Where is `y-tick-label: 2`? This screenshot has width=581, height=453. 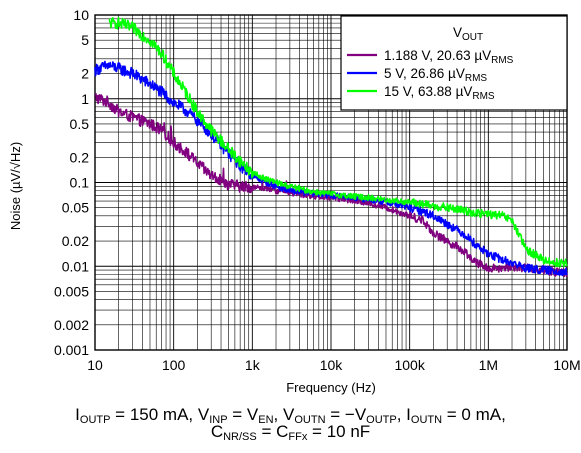
y-tick-label: 2 is located at coordinates (85, 74).